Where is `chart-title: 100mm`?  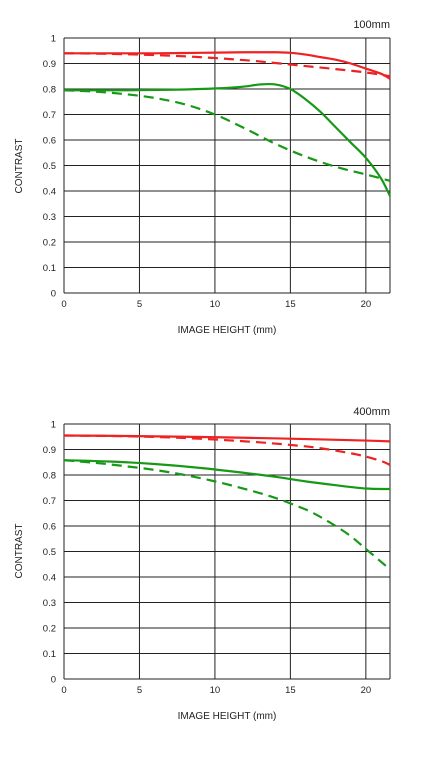
chart-title: 100mm is located at coordinates (371, 25).